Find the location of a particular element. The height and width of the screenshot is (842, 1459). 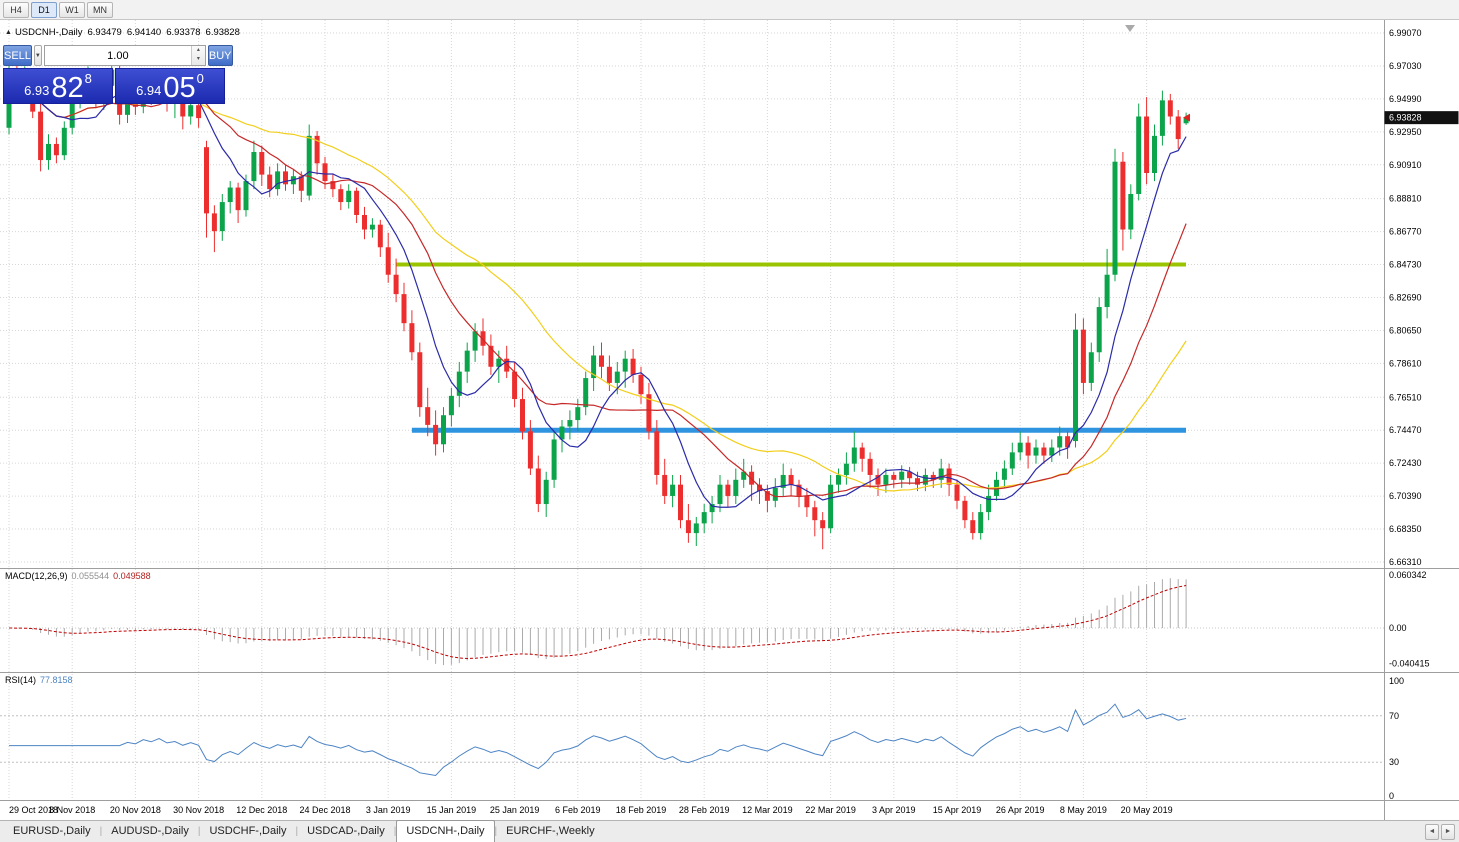

volume-input is located at coordinates (117, 55).